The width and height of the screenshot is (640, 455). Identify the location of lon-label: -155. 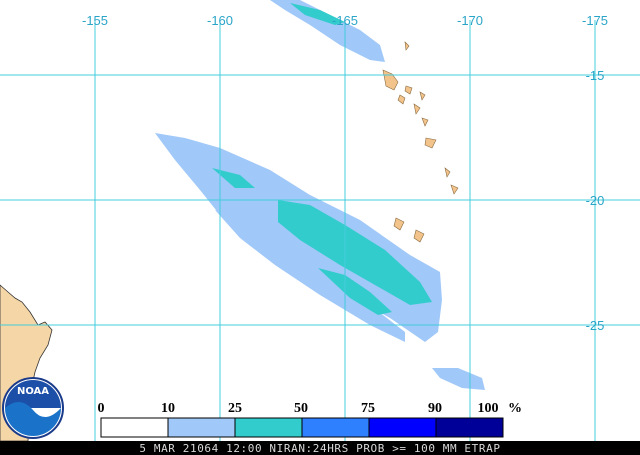
(95, 20).